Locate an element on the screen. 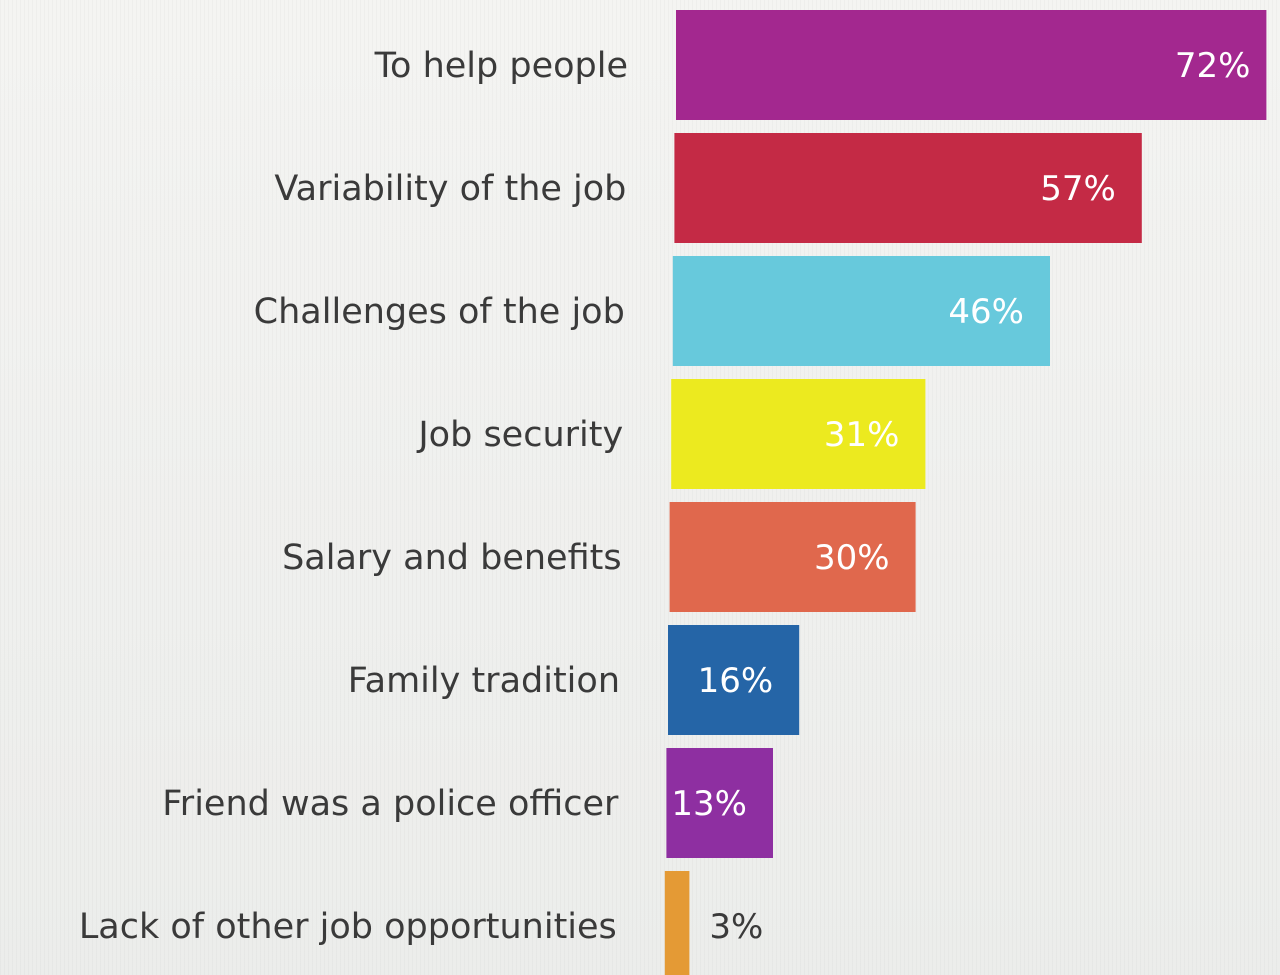 The height and width of the screenshot is (975, 1280). category-label: Job security is located at coordinates (519, 435).